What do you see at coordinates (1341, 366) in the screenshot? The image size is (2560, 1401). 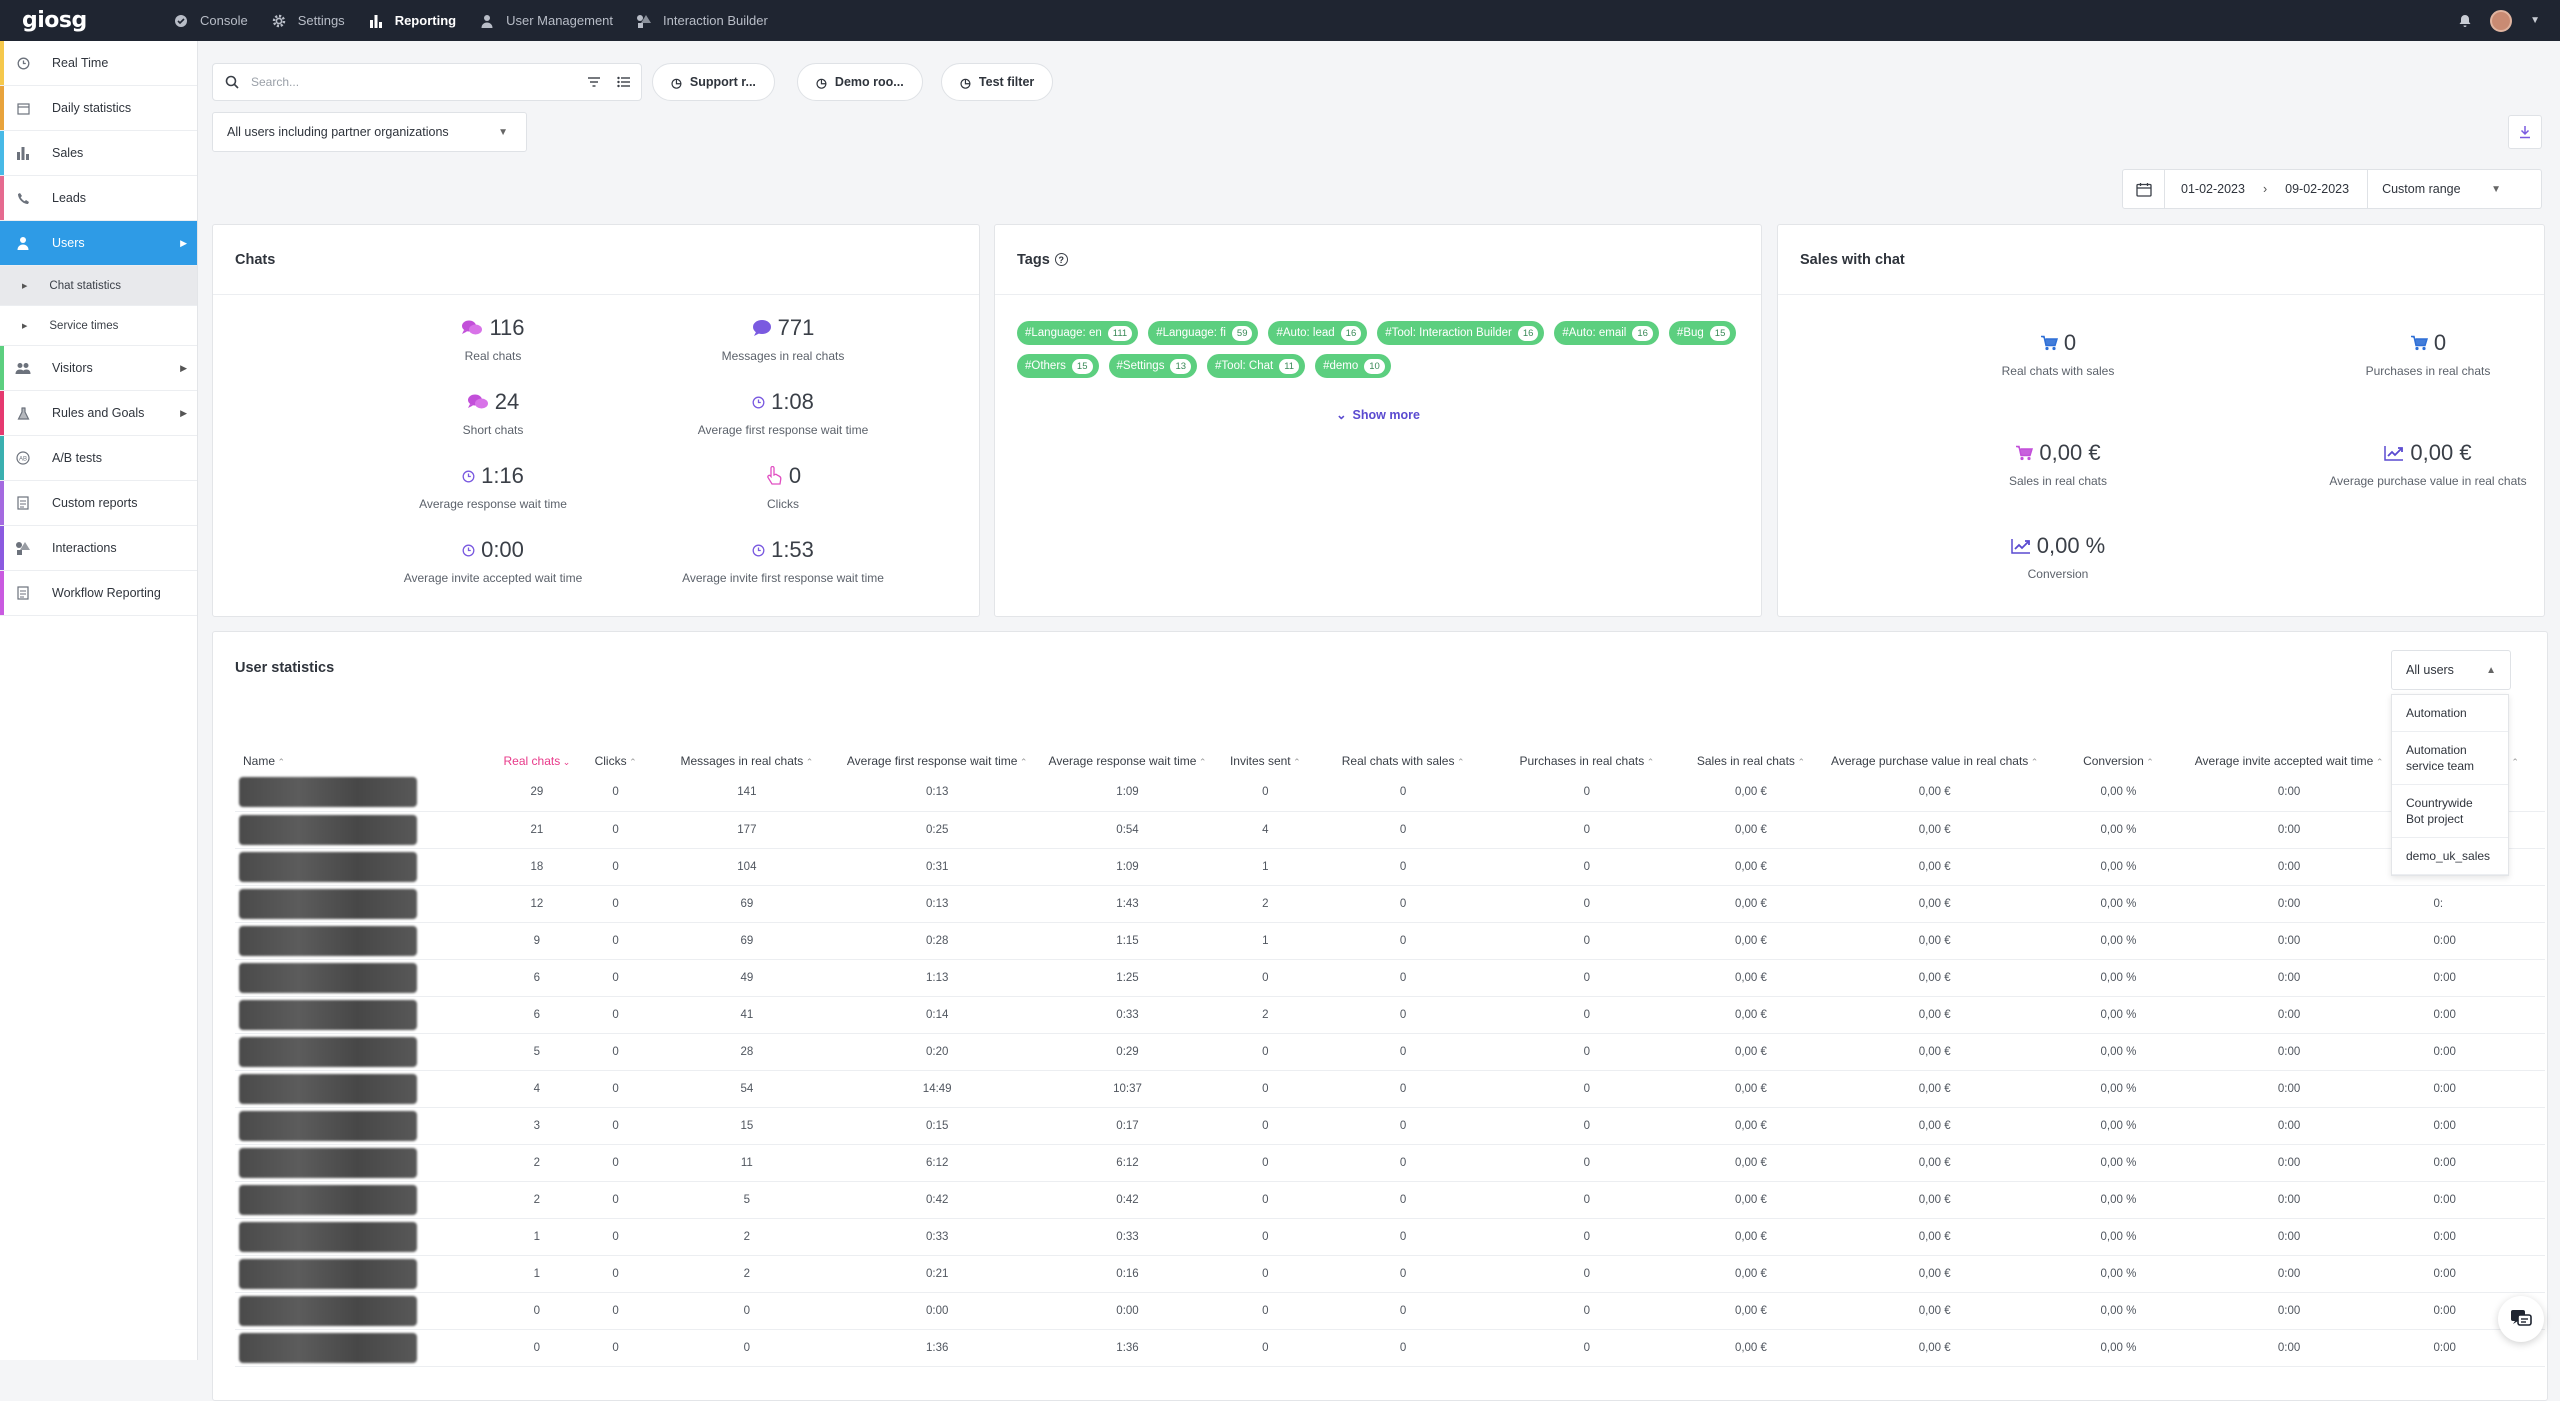 I see `tag-label: #demo` at bounding box center [1341, 366].